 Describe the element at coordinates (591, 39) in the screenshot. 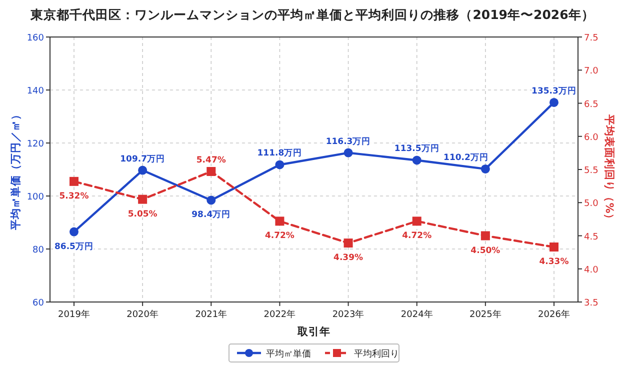

I see `y2-tick-label: 7.5` at that location.